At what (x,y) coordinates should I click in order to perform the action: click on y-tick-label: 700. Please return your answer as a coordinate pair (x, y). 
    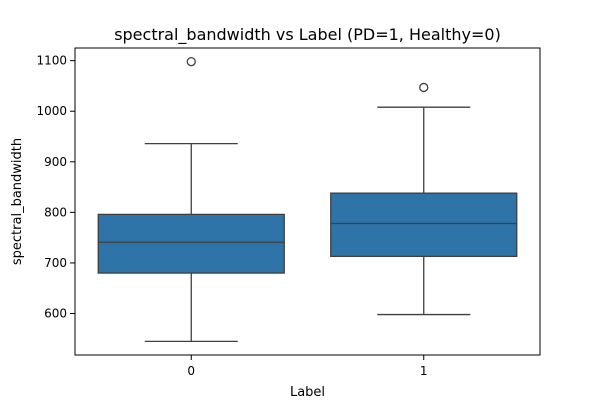
    Looking at the image, I should click on (55, 263).